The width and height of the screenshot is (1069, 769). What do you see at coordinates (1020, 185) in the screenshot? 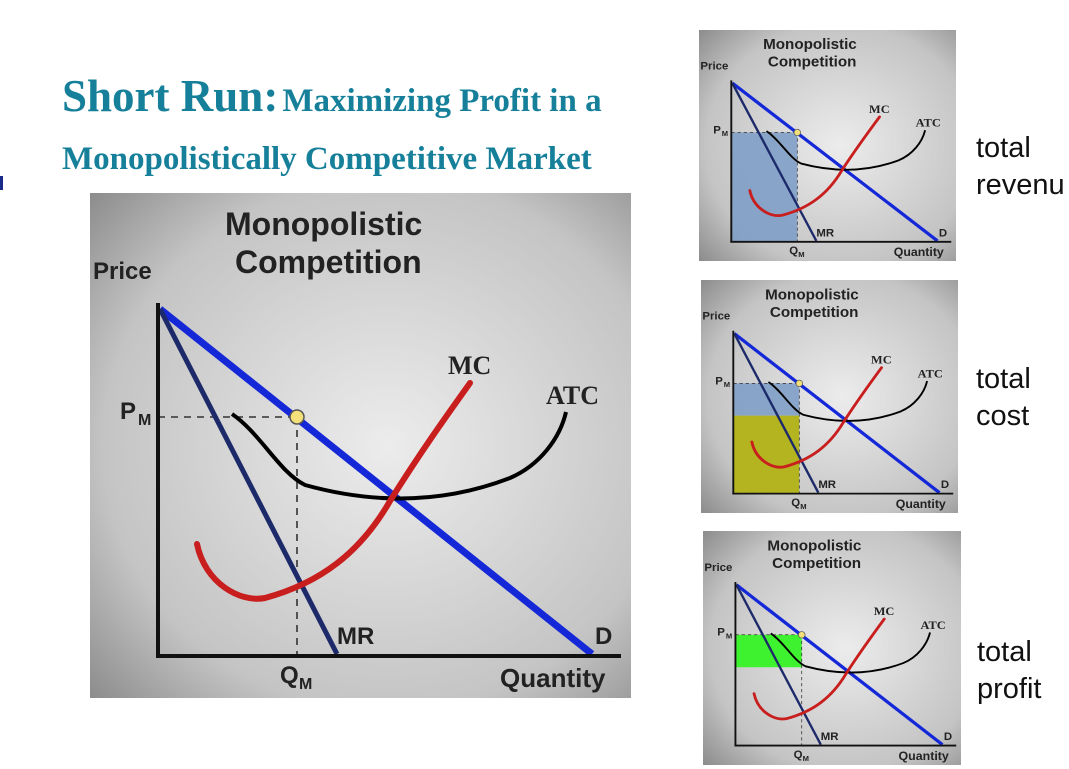
I see `label-total-revenue-line2: revenu` at bounding box center [1020, 185].